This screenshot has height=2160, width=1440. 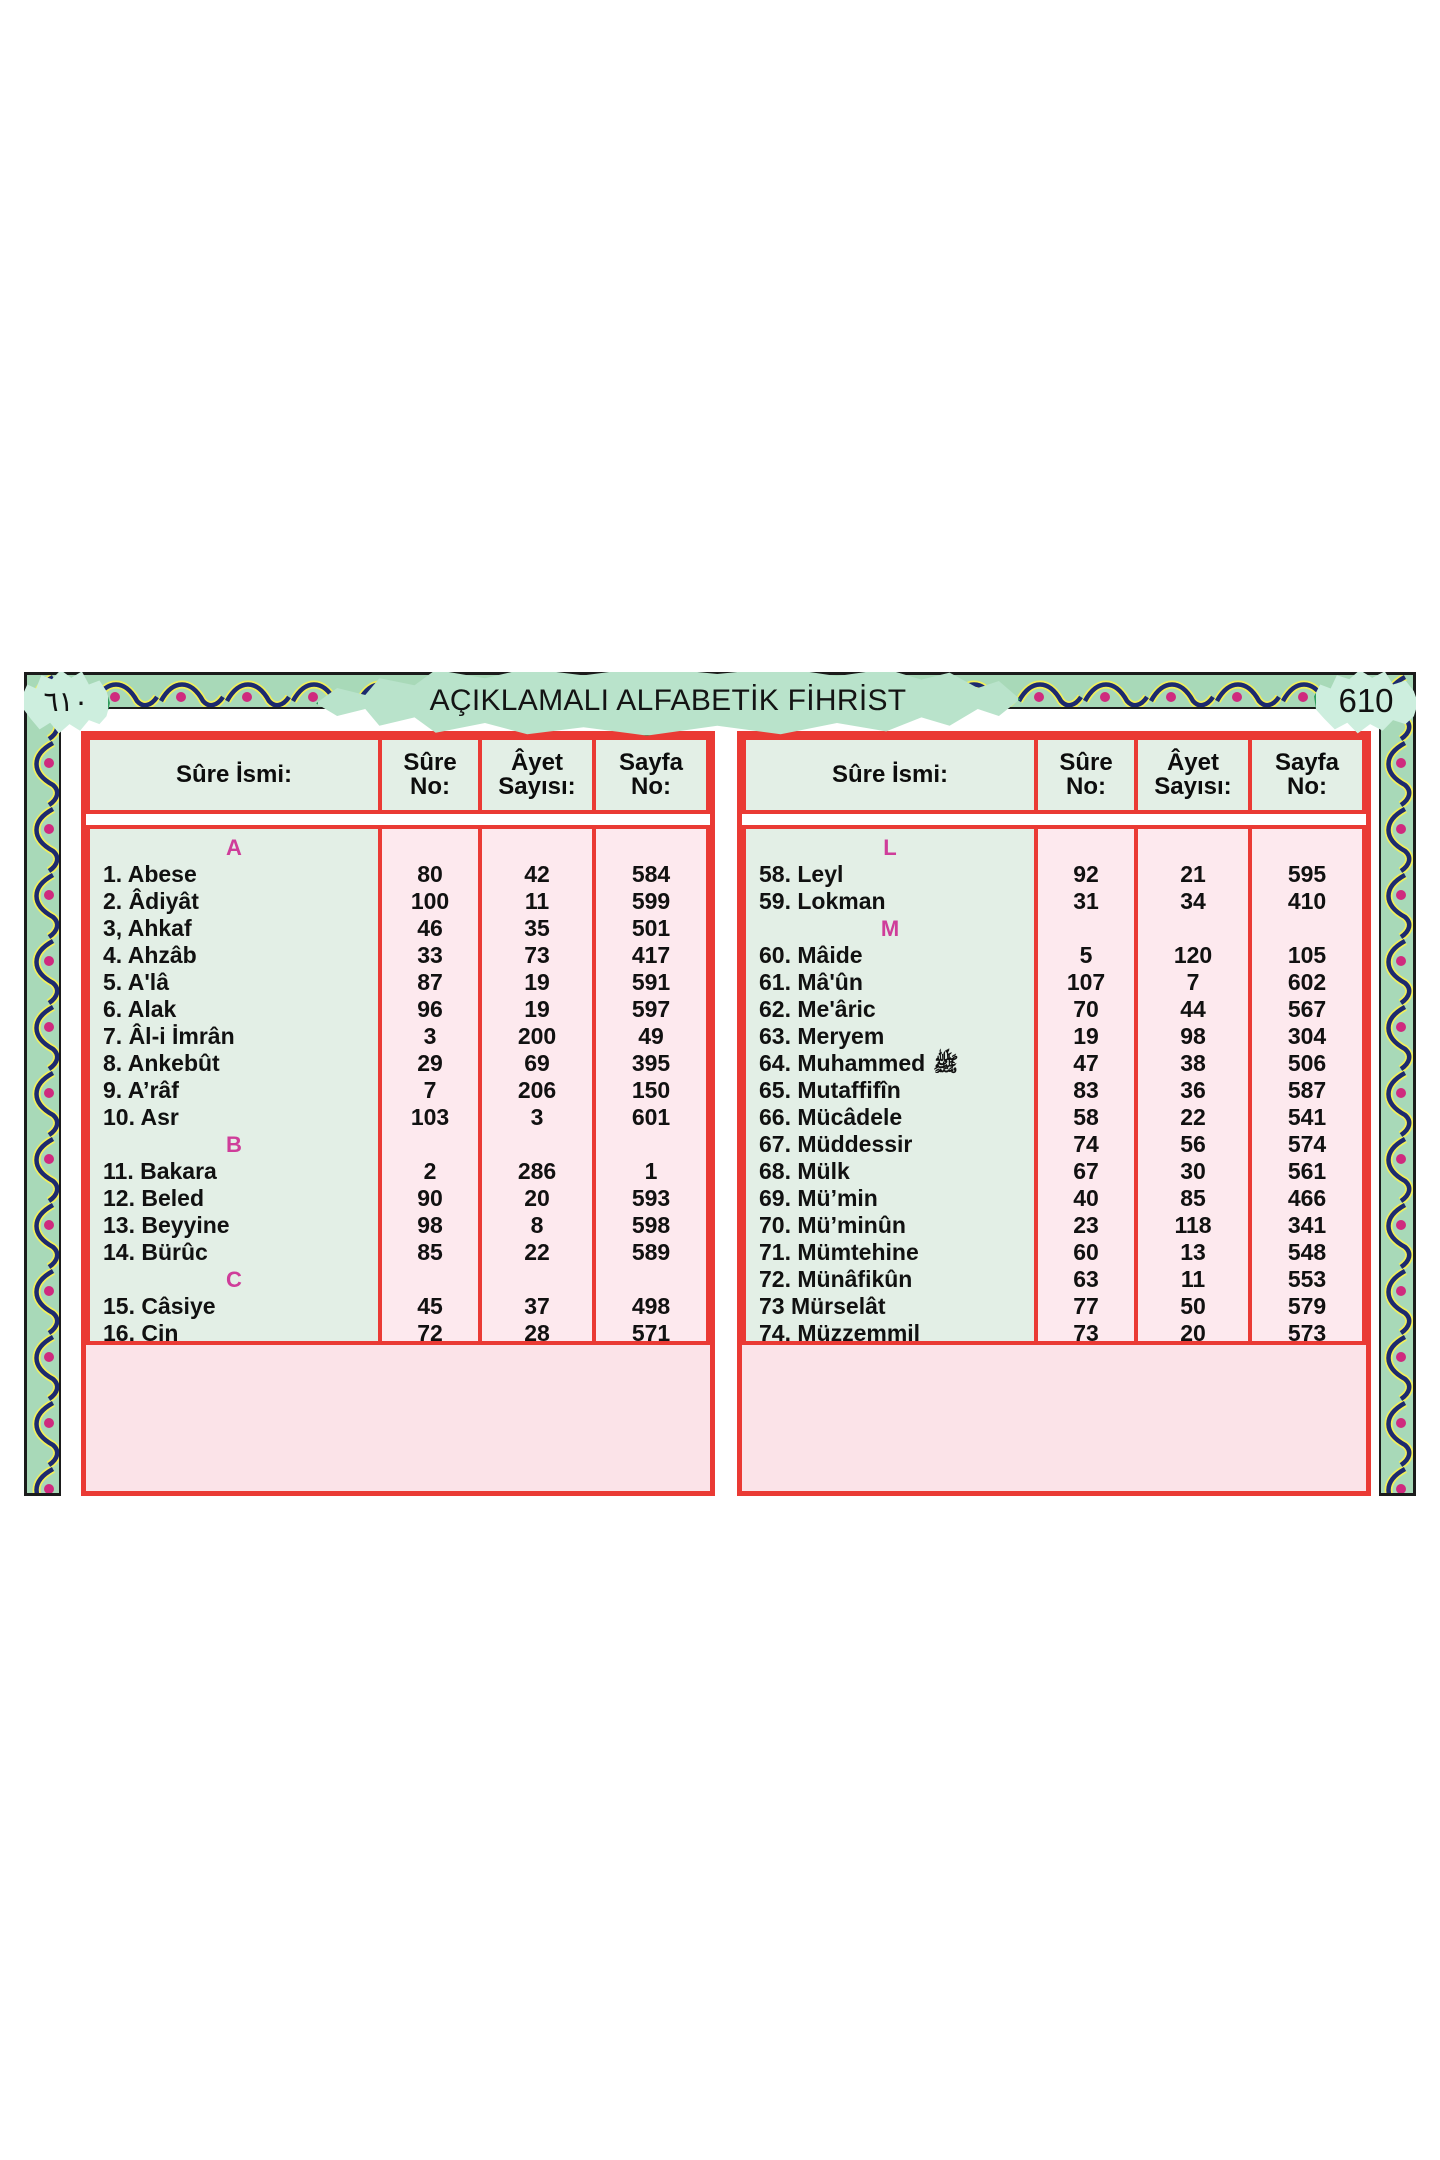 I want to click on table-row-value: 11, so click(x=1193, y=1279).